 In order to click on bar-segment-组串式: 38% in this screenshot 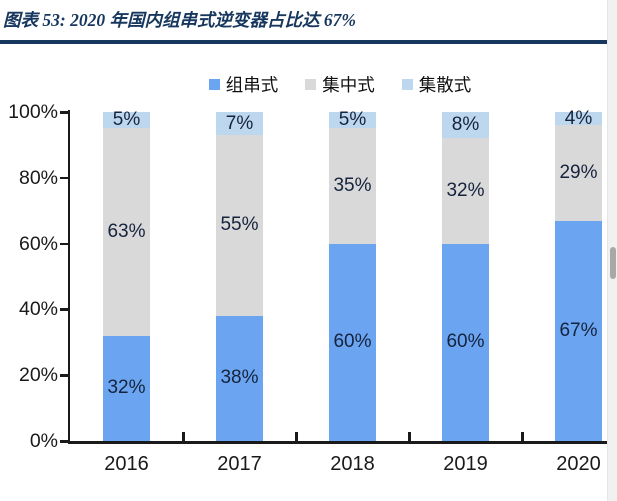, I will do `click(239, 378)`.